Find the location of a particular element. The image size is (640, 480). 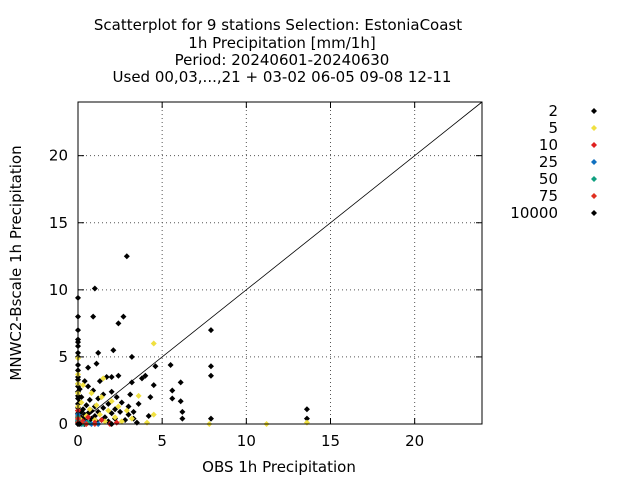

legend-label: 75 is located at coordinates (548, 196).